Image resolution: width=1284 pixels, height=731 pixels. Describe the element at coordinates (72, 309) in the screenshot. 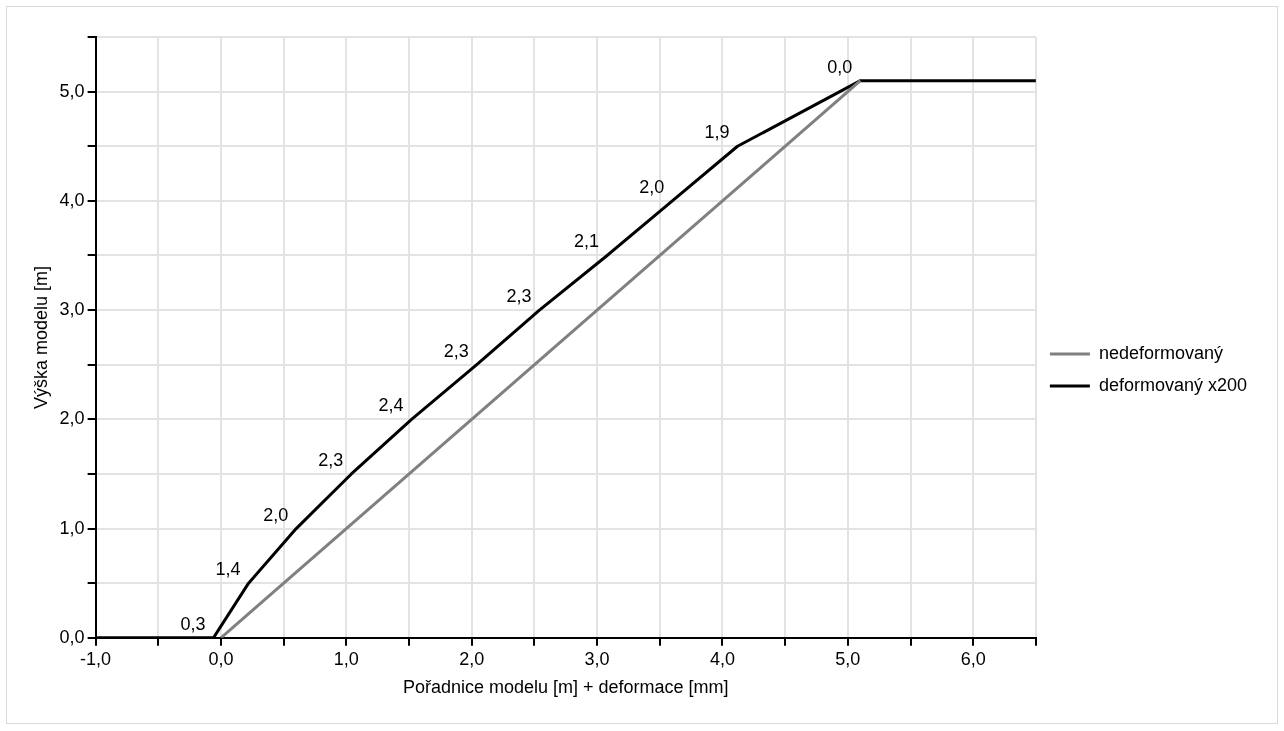

I see `y-tick-label: 3,0` at that location.